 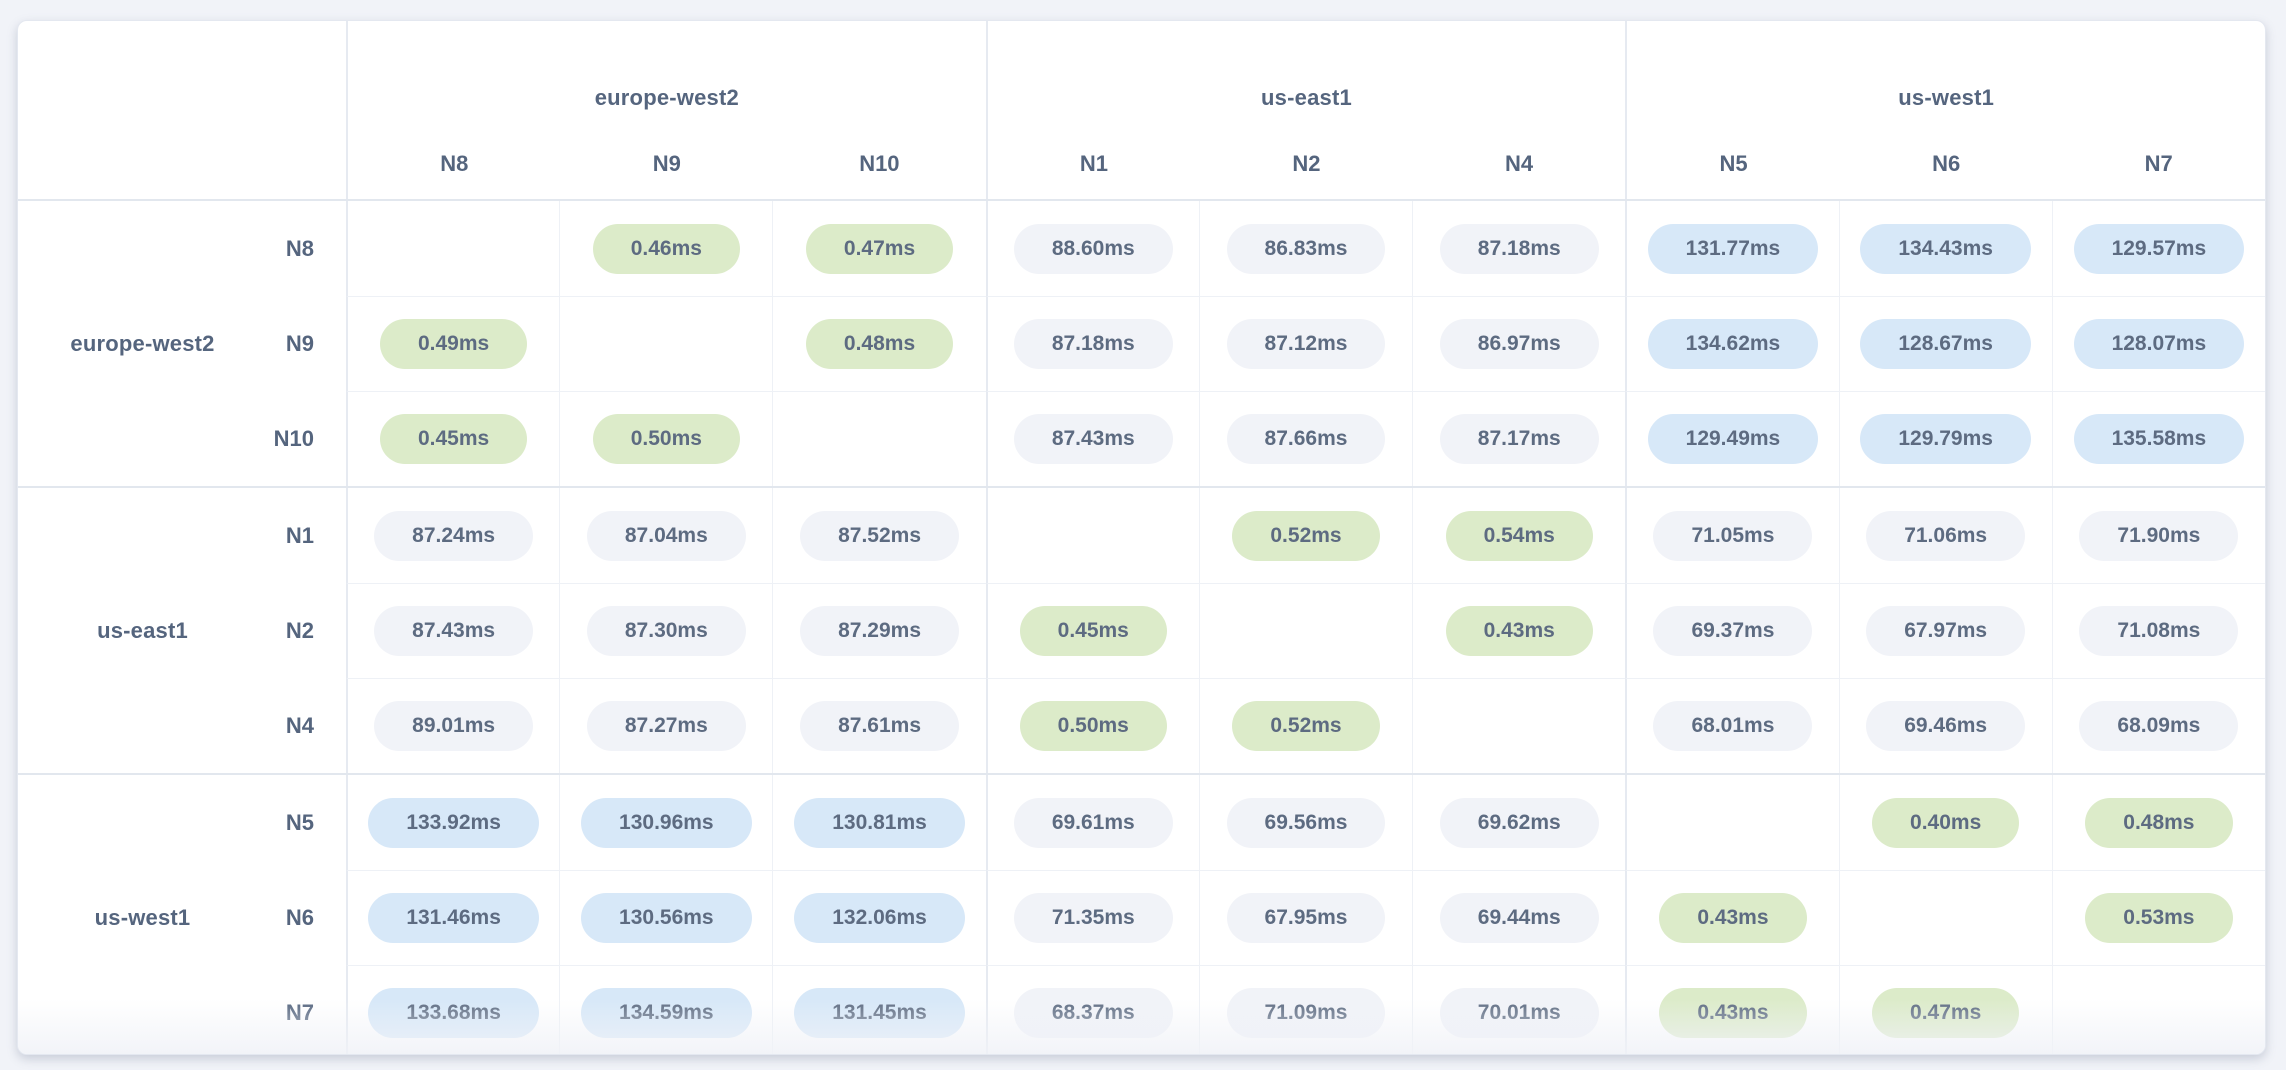 What do you see at coordinates (1093, 726) in the screenshot?
I see `latency-pill: 0.50ms` at bounding box center [1093, 726].